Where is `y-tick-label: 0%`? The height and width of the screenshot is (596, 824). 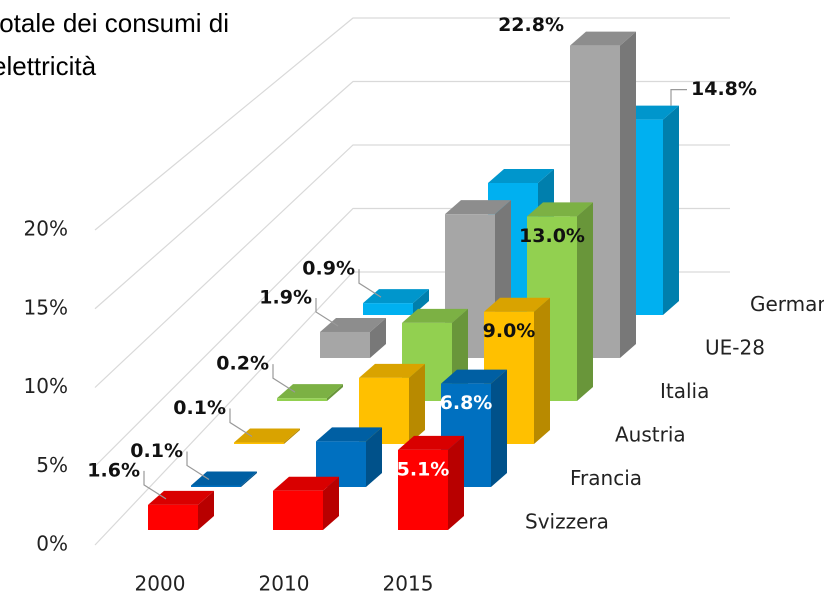 y-tick-label: 0% is located at coordinates (52, 544).